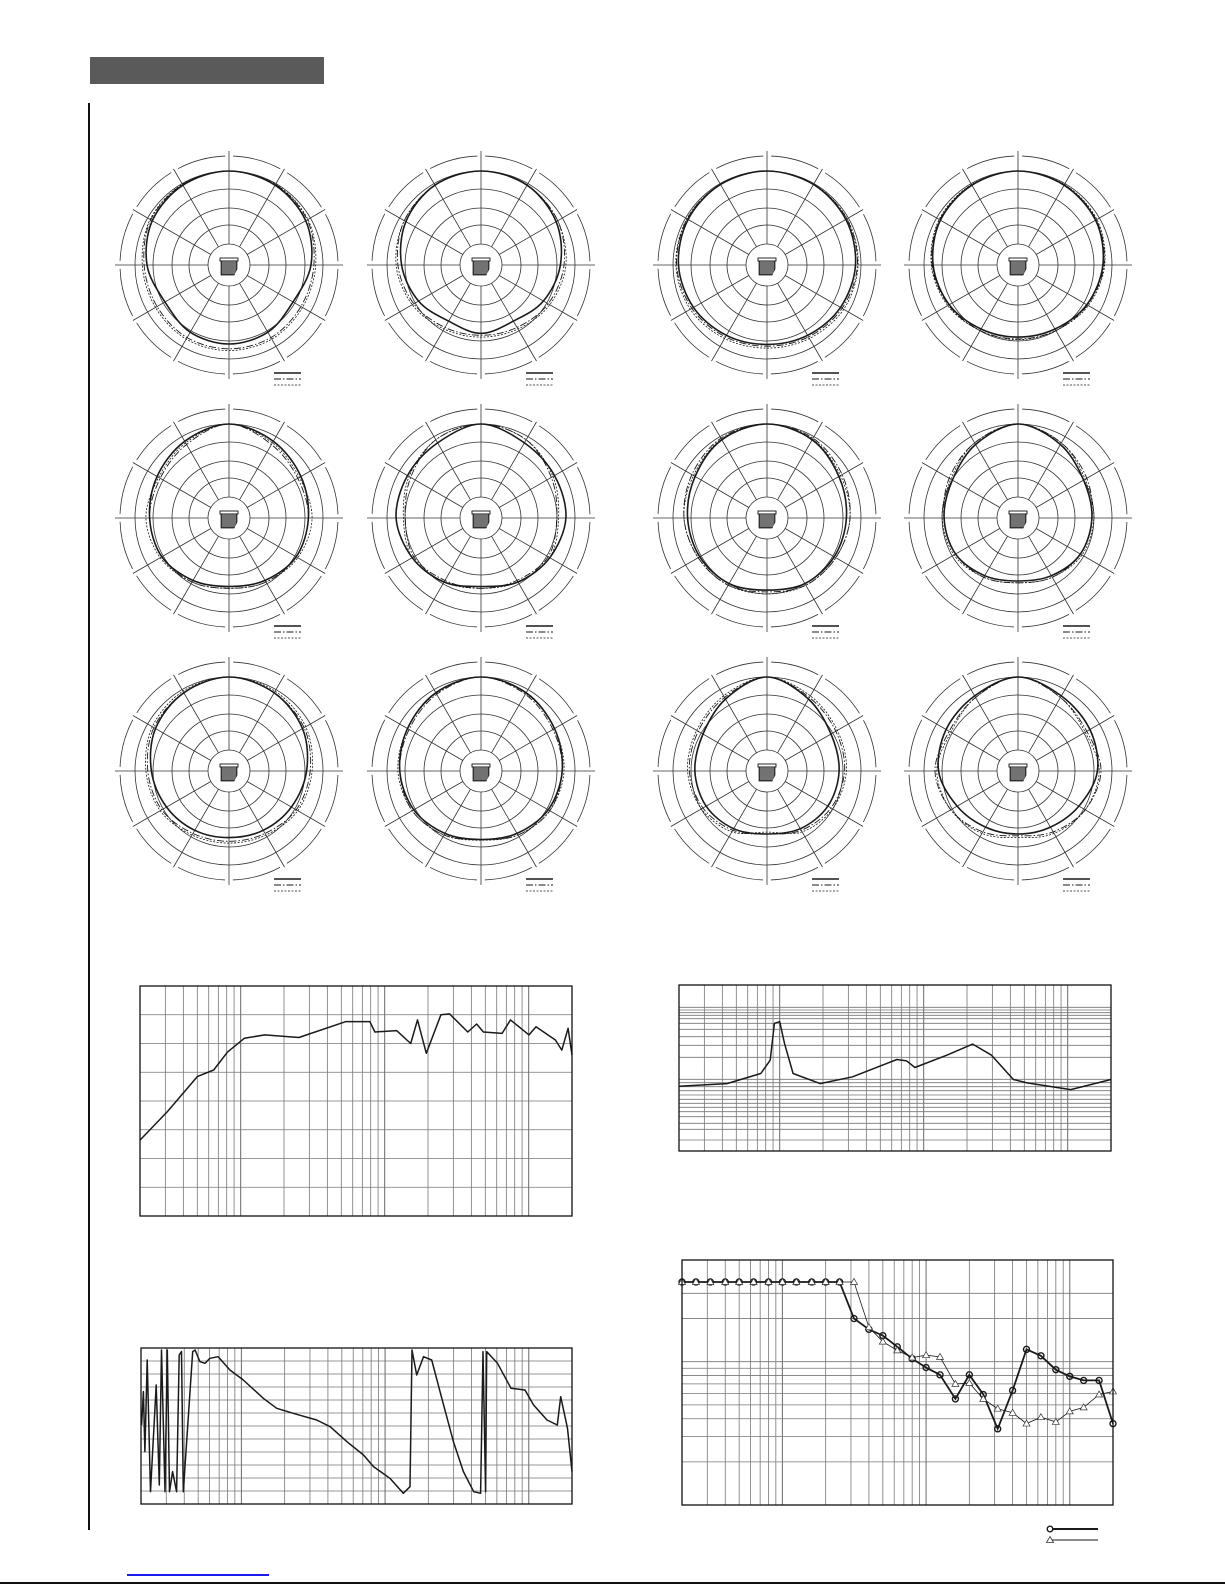 The width and height of the screenshot is (1225, 1585). I want to click on legend-marker-circle, so click(1050, 1529).